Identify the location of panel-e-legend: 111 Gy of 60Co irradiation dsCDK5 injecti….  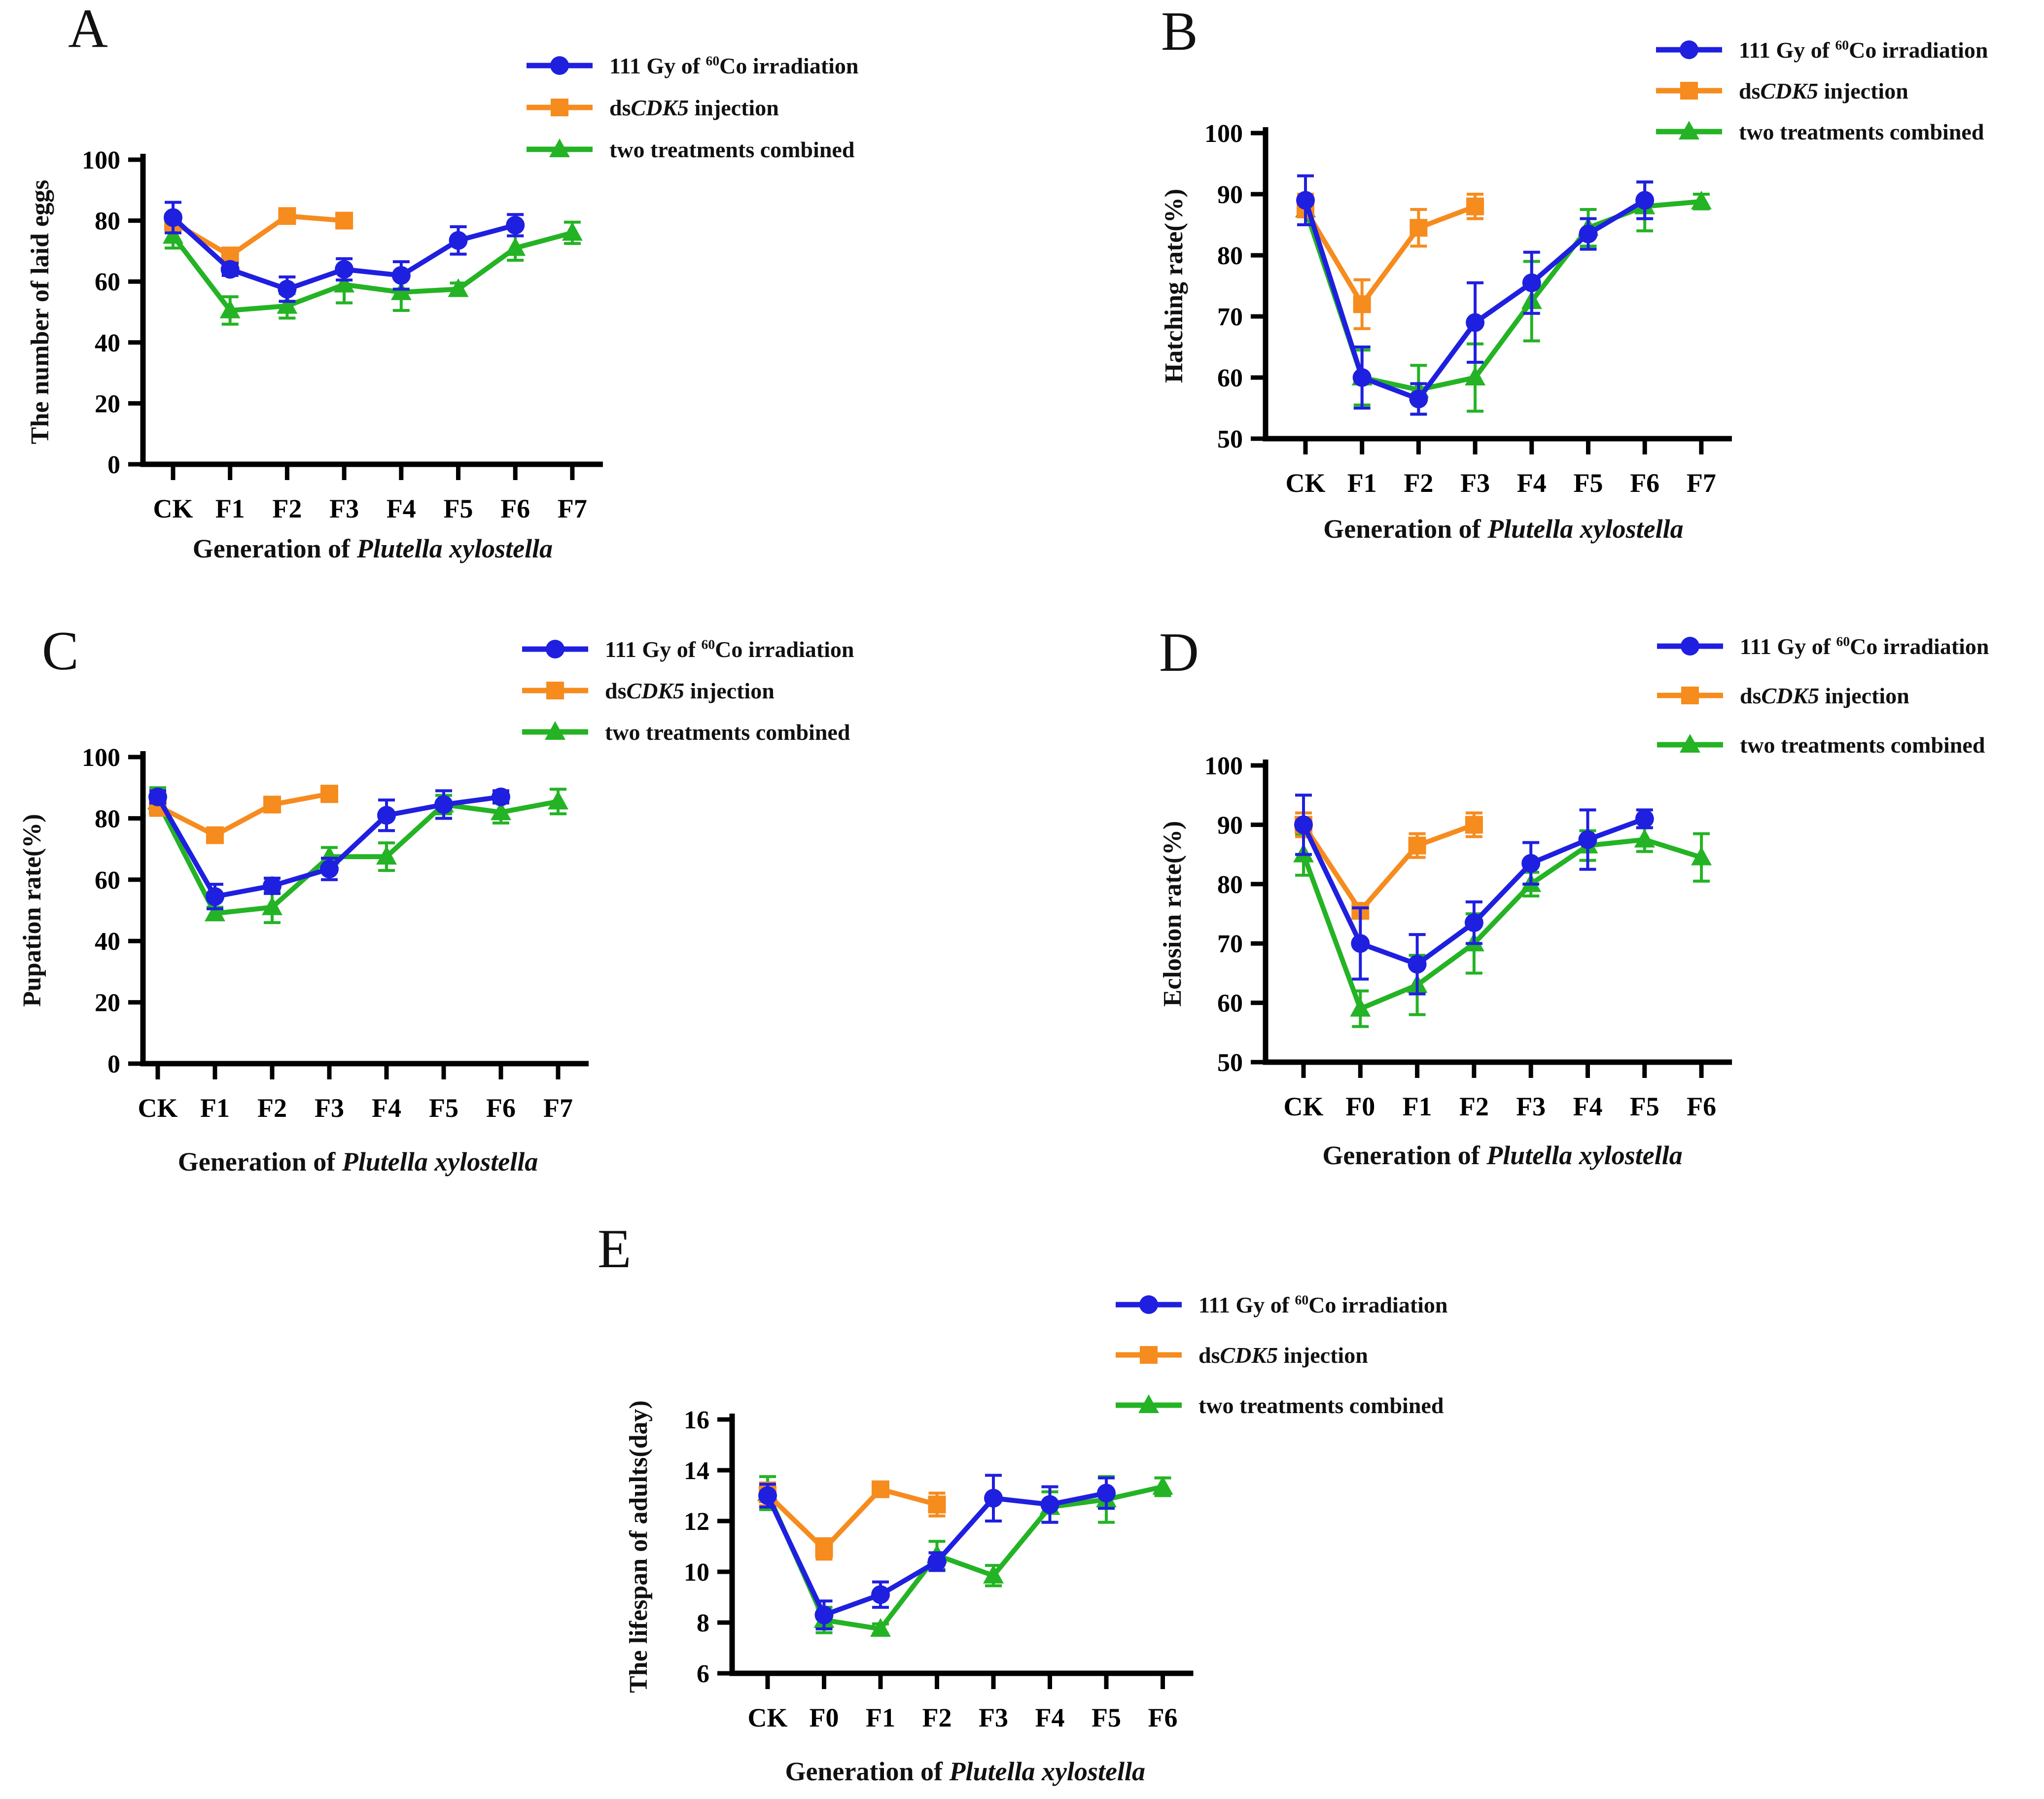
(1280, 1355).